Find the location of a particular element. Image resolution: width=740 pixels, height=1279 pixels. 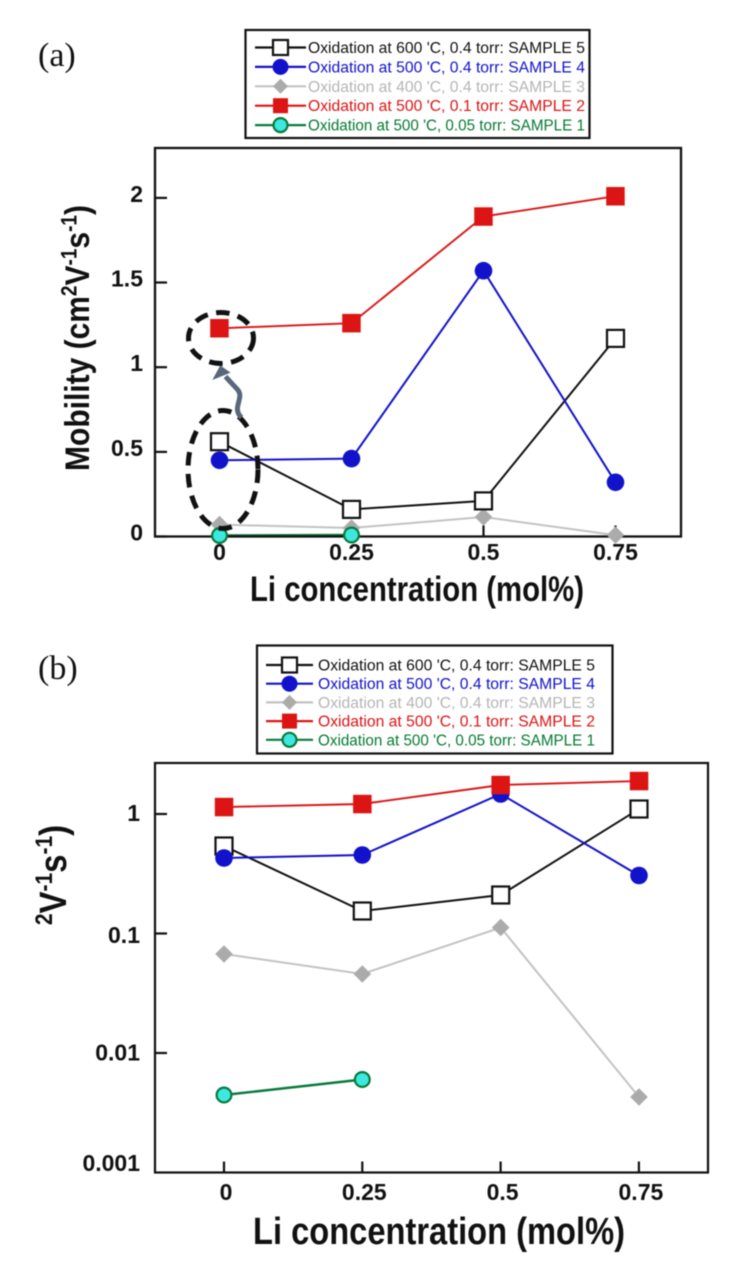

svg-text: (b) is located at coordinates (58, 668).